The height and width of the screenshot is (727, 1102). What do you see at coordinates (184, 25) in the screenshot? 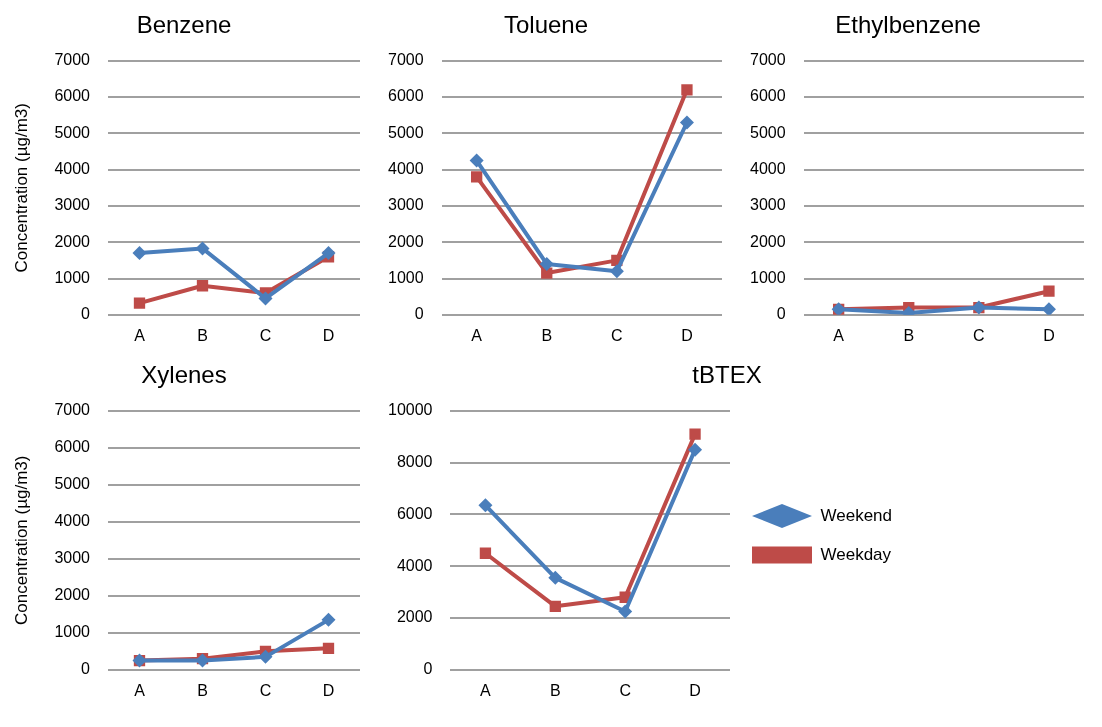
I see `chart-title: Benzene` at bounding box center [184, 25].